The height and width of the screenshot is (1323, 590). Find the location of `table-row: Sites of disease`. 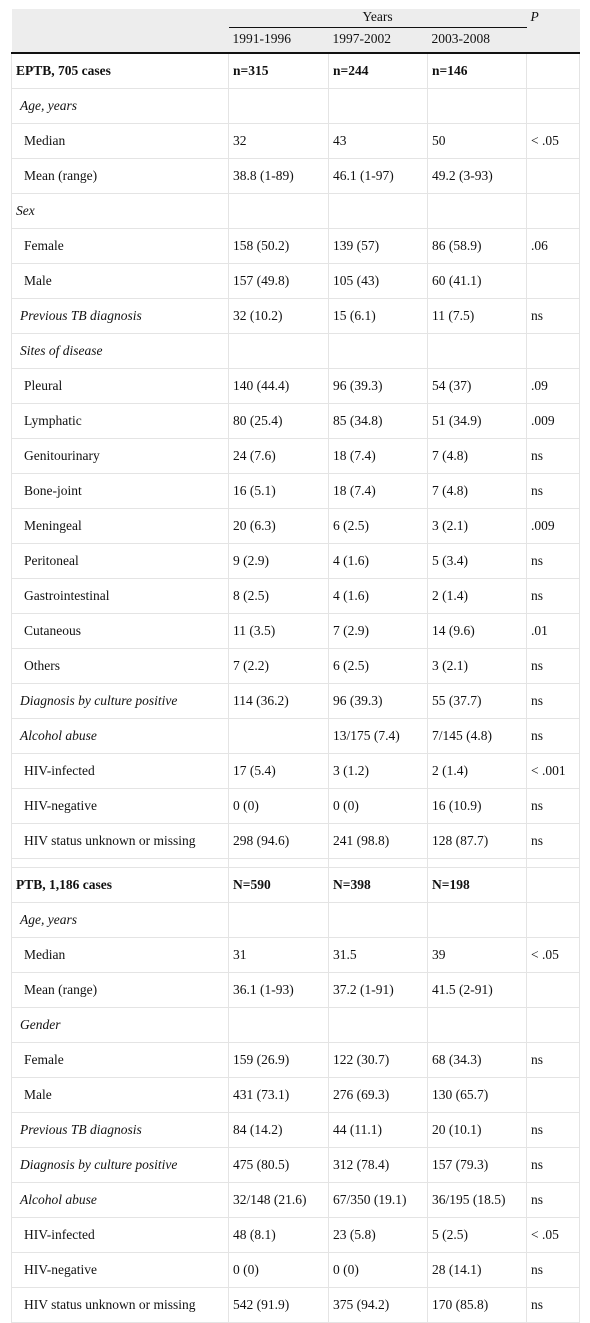

table-row: Sites of disease is located at coordinates (296, 351).